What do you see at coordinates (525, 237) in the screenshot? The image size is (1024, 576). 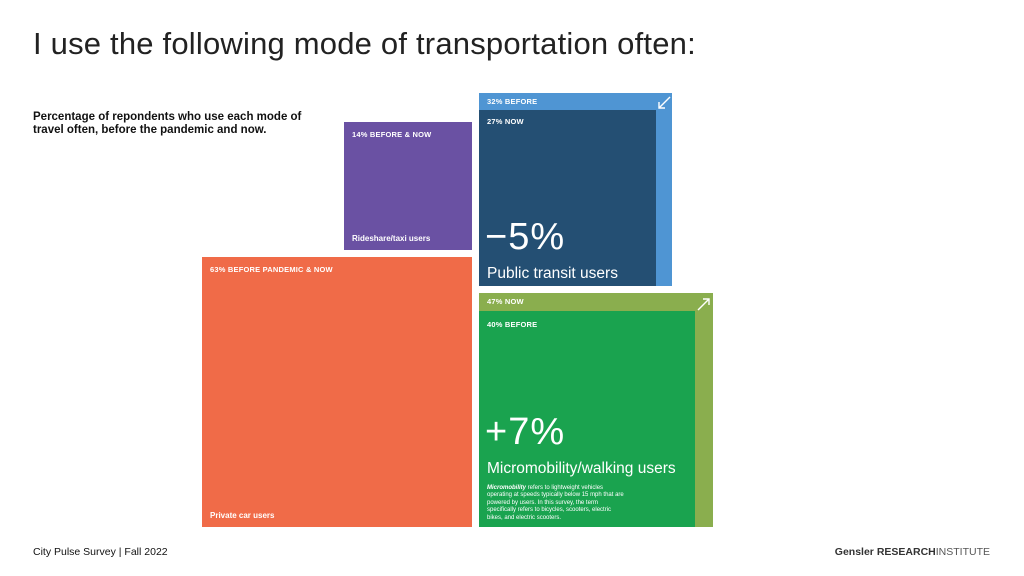 I see `transit-change-value: −5%` at bounding box center [525, 237].